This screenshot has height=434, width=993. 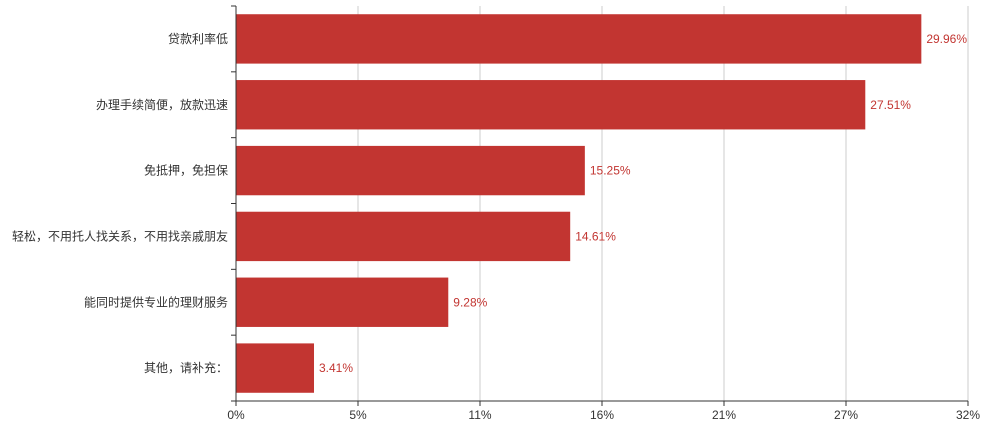 I want to click on value-label: 15.25%, so click(x=610, y=171).